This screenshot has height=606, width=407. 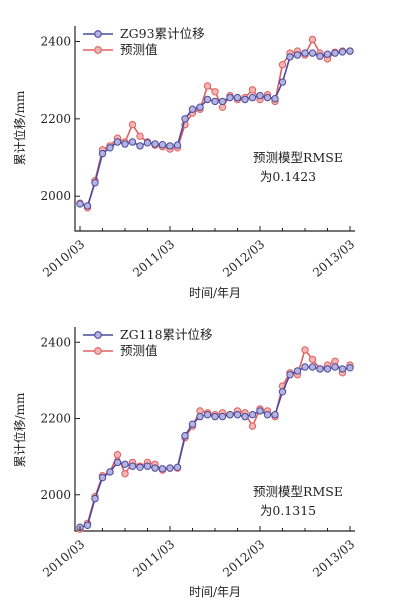 What do you see at coordinates (144, 41) in the screenshot?
I see `chart-1-legend: ZG93累计位移 预测值` at bounding box center [144, 41].